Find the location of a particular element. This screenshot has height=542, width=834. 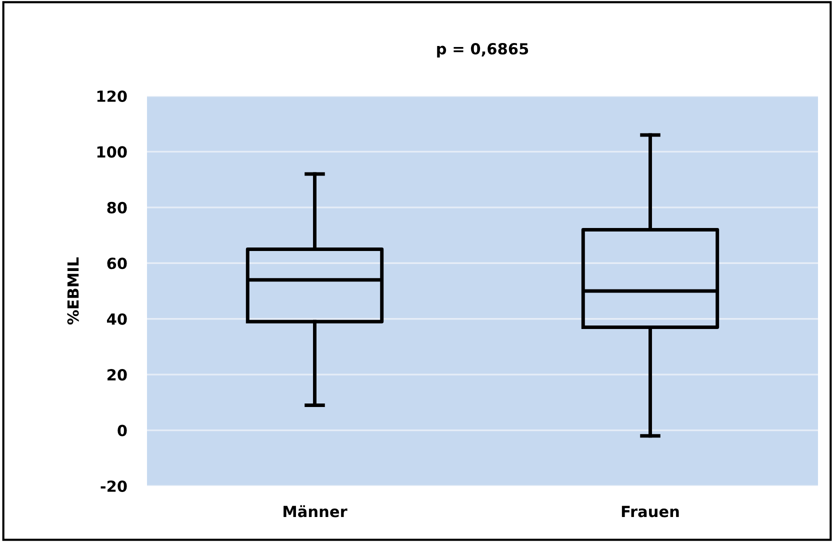

y-axis-title: %EBMIL is located at coordinates (73, 291).